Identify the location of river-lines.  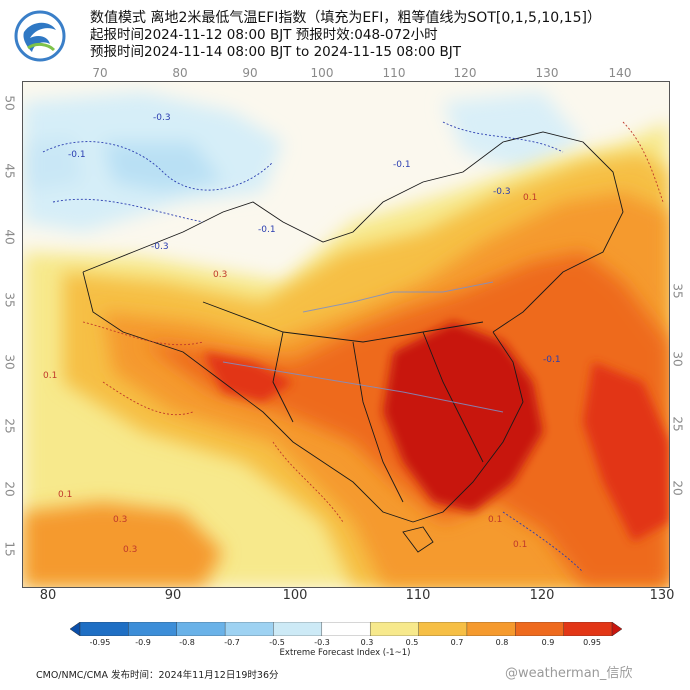
(363, 347).